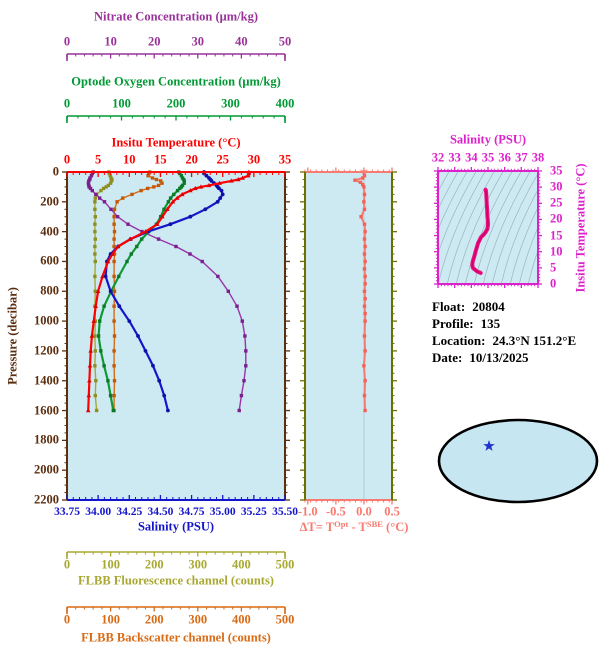 The height and width of the screenshot is (663, 609). I want to click on nitrate-axis-label: Nitrate Concentration (μm/kg), so click(176, 16).